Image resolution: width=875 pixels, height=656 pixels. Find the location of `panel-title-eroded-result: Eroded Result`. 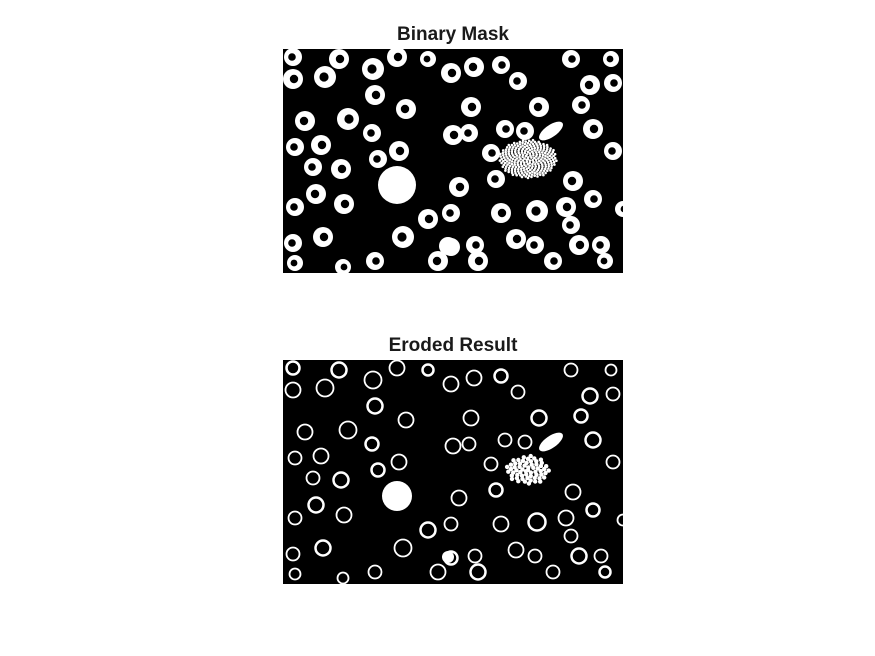

panel-title-eroded-result: Eroded Result is located at coordinates (453, 345).